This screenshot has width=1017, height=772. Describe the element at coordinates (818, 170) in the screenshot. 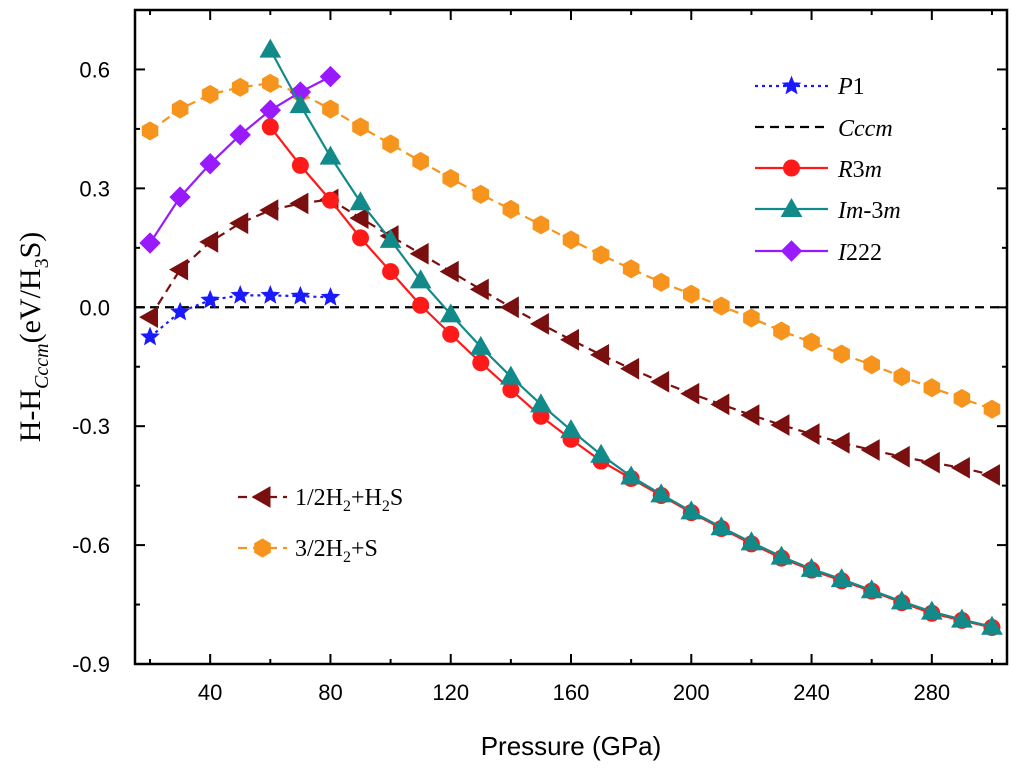

I see `legend-item-r3m: R3m` at that location.